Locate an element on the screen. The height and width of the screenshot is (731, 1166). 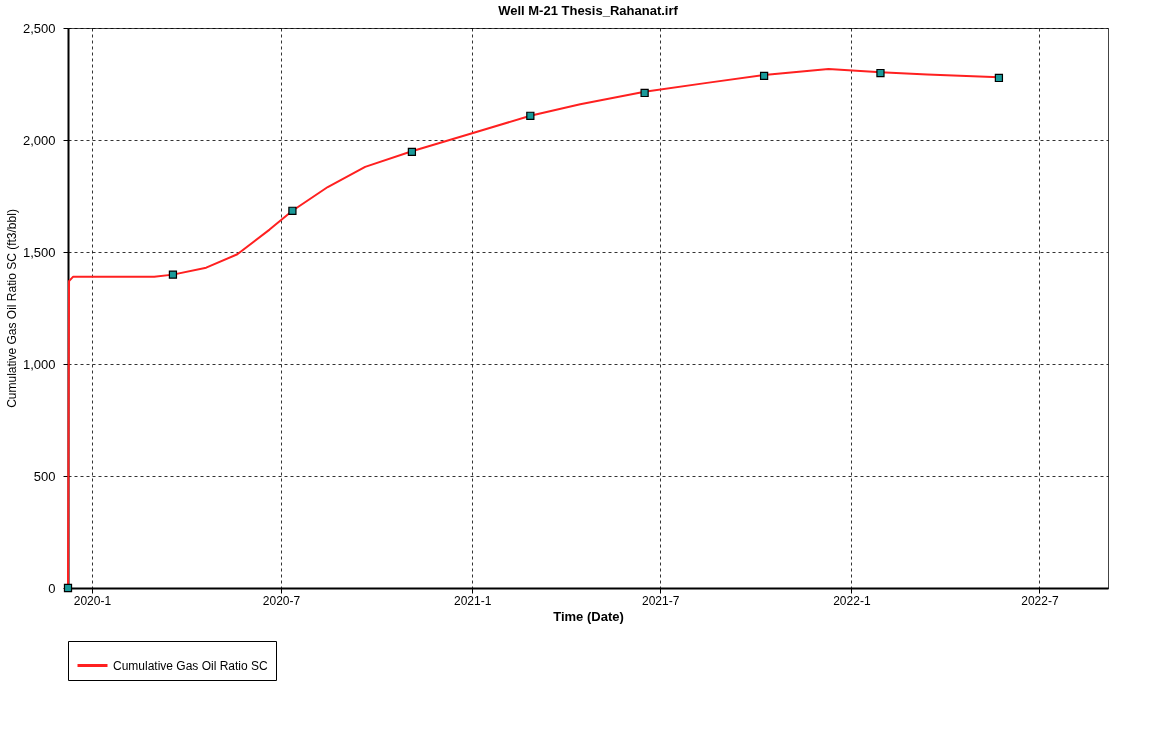
y-tick-label: 1,000 is located at coordinates (39, 364).